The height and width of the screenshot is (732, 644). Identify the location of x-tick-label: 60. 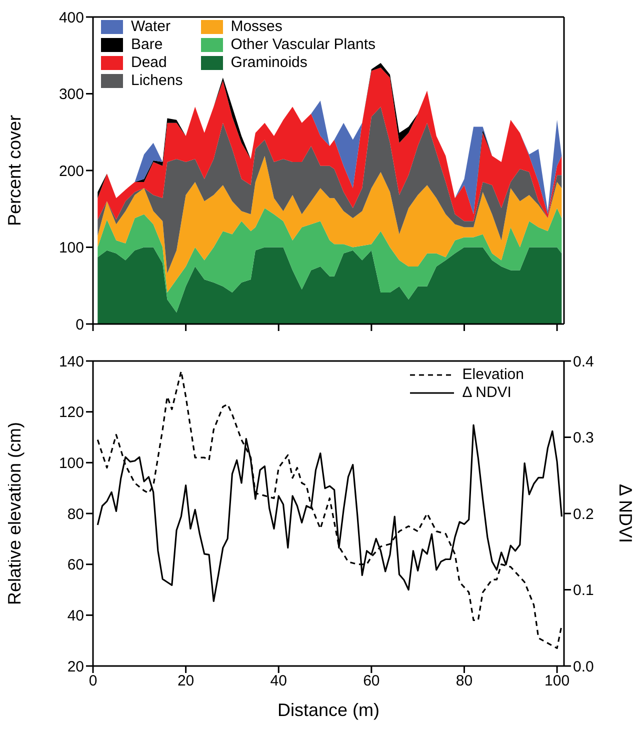
(371, 681).